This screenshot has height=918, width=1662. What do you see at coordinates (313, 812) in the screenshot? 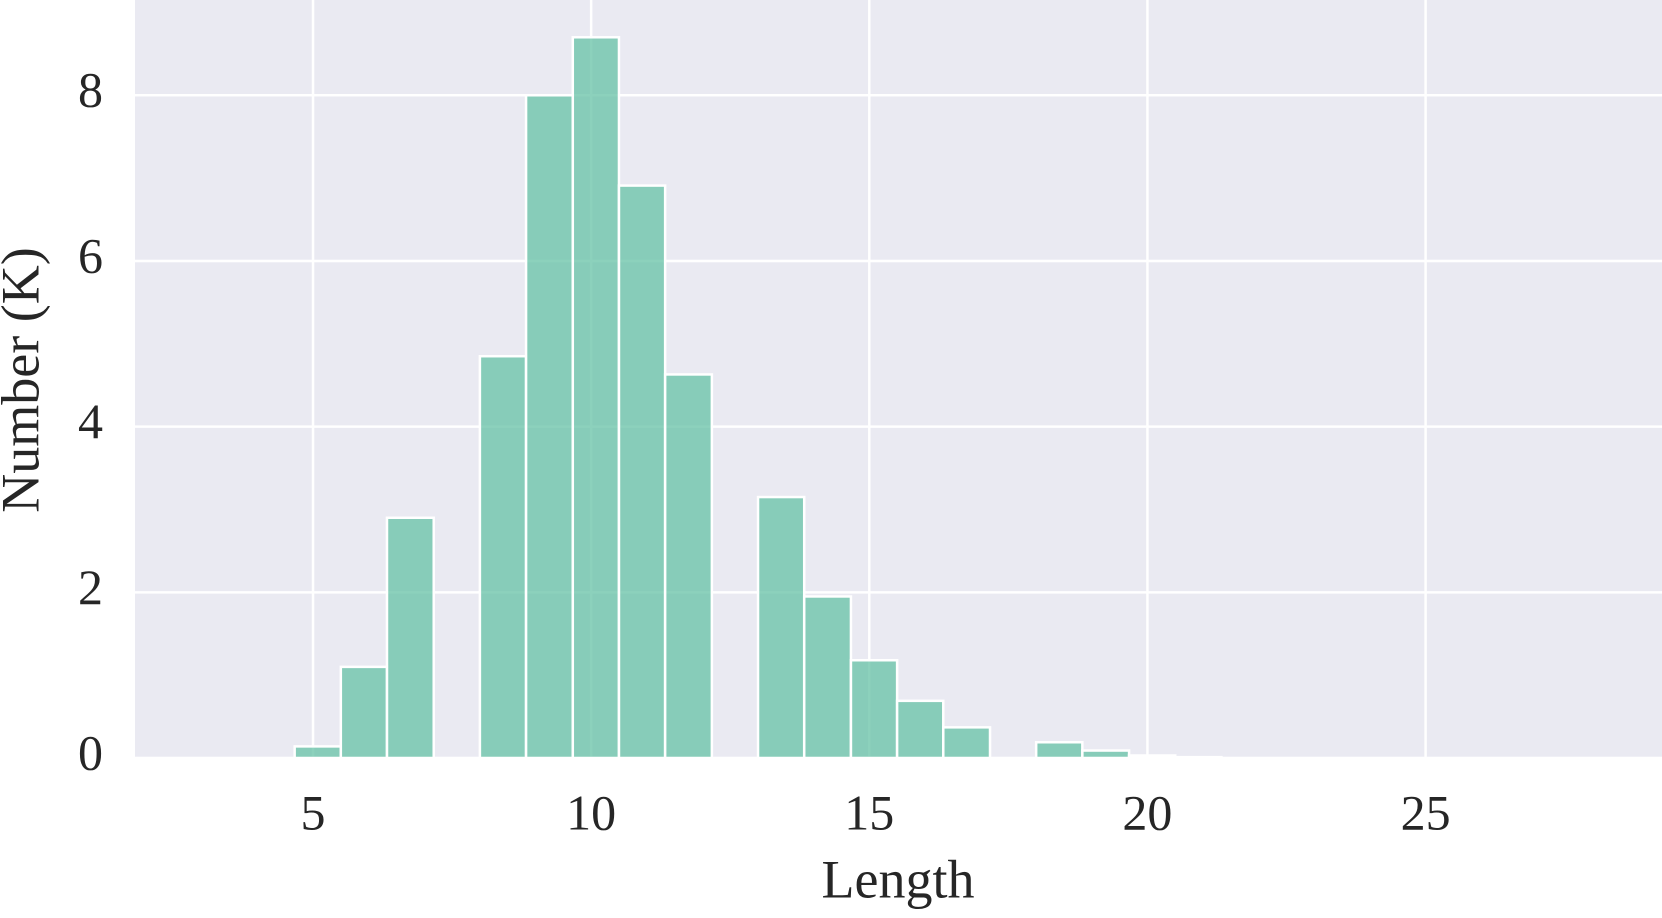
I see `x-tick-label: 5` at bounding box center [313, 812].